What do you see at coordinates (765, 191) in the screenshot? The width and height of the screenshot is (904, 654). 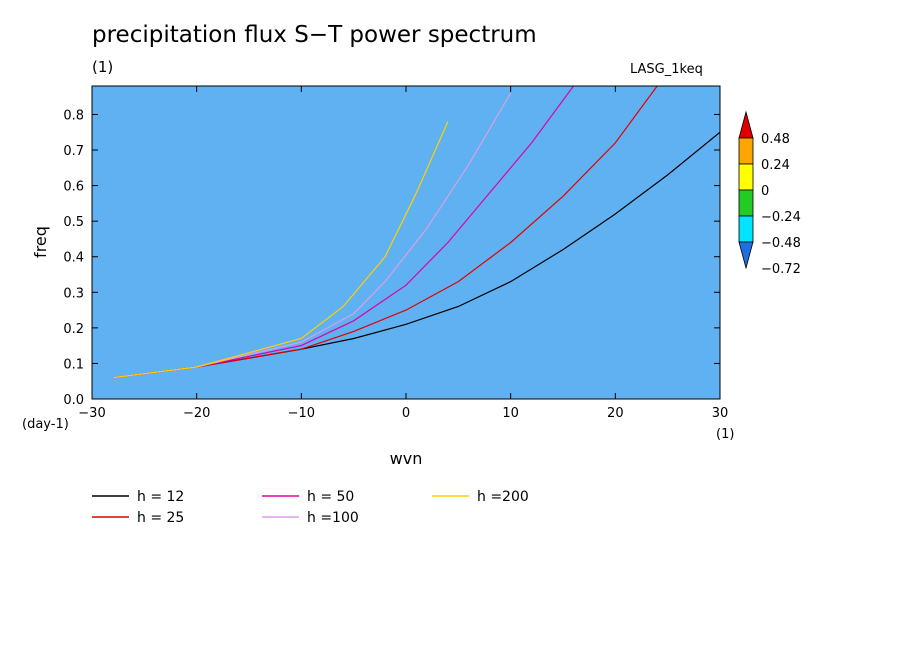 I see `colorbar-label: 0` at bounding box center [765, 191].